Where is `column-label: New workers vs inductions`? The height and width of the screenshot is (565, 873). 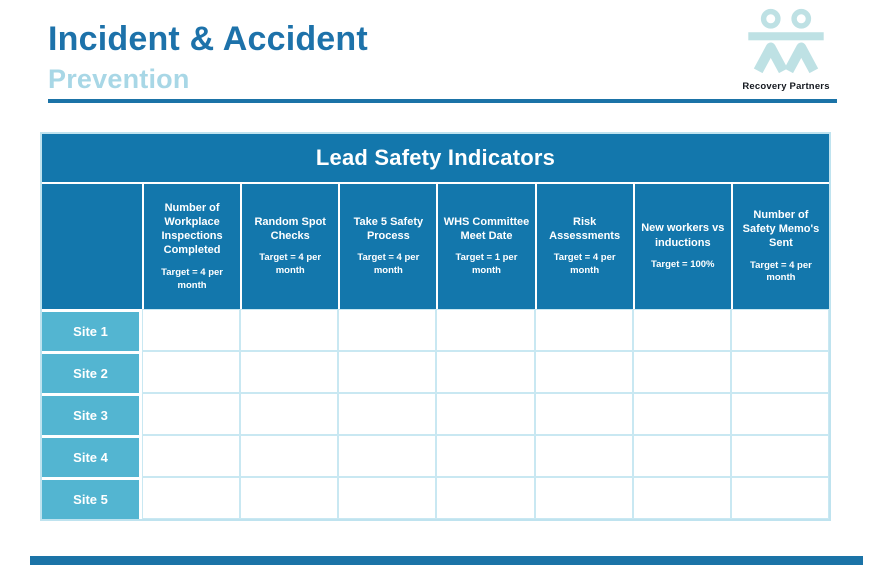 column-label: New workers vs inductions is located at coordinates (683, 235).